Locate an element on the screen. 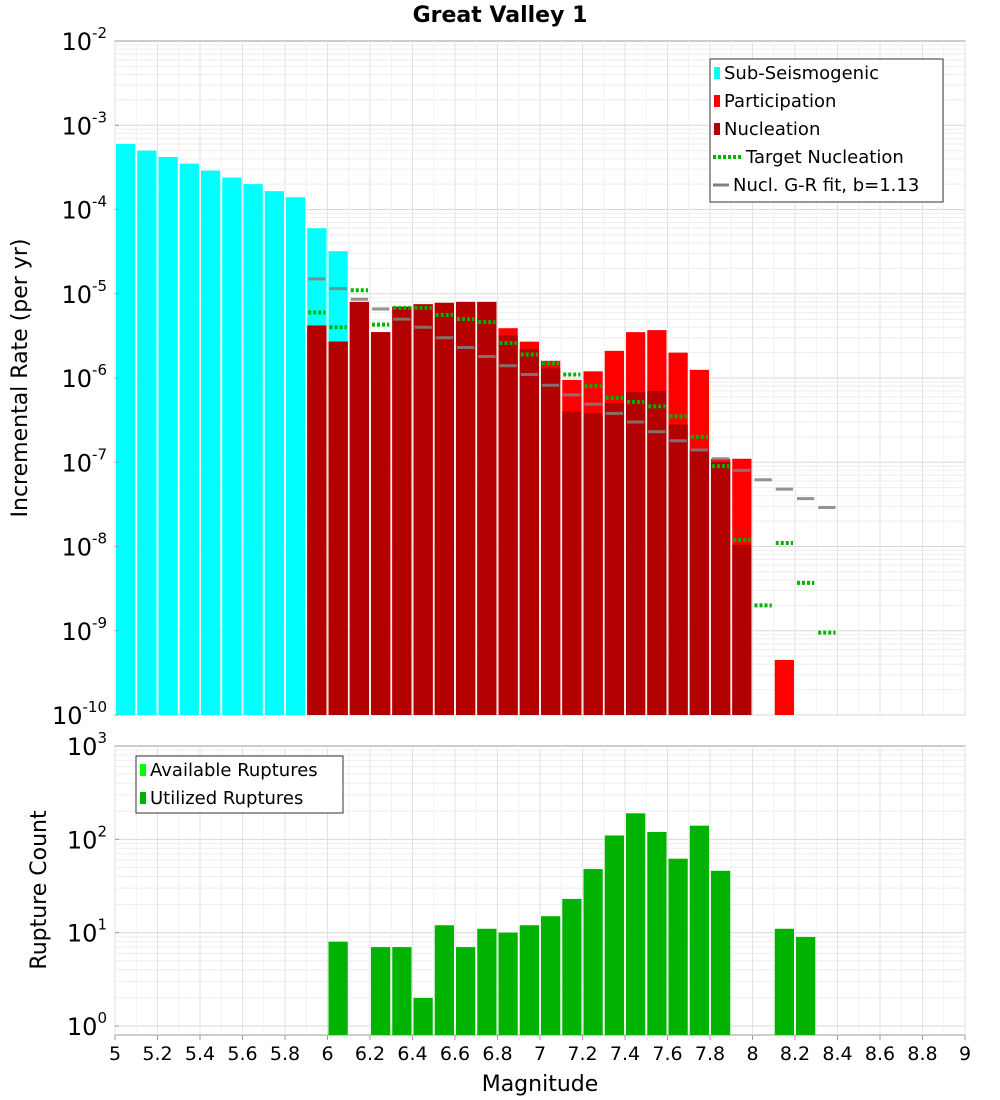 The image size is (1000, 1100). x-tick-label: 8.8 is located at coordinates (922, 1054).